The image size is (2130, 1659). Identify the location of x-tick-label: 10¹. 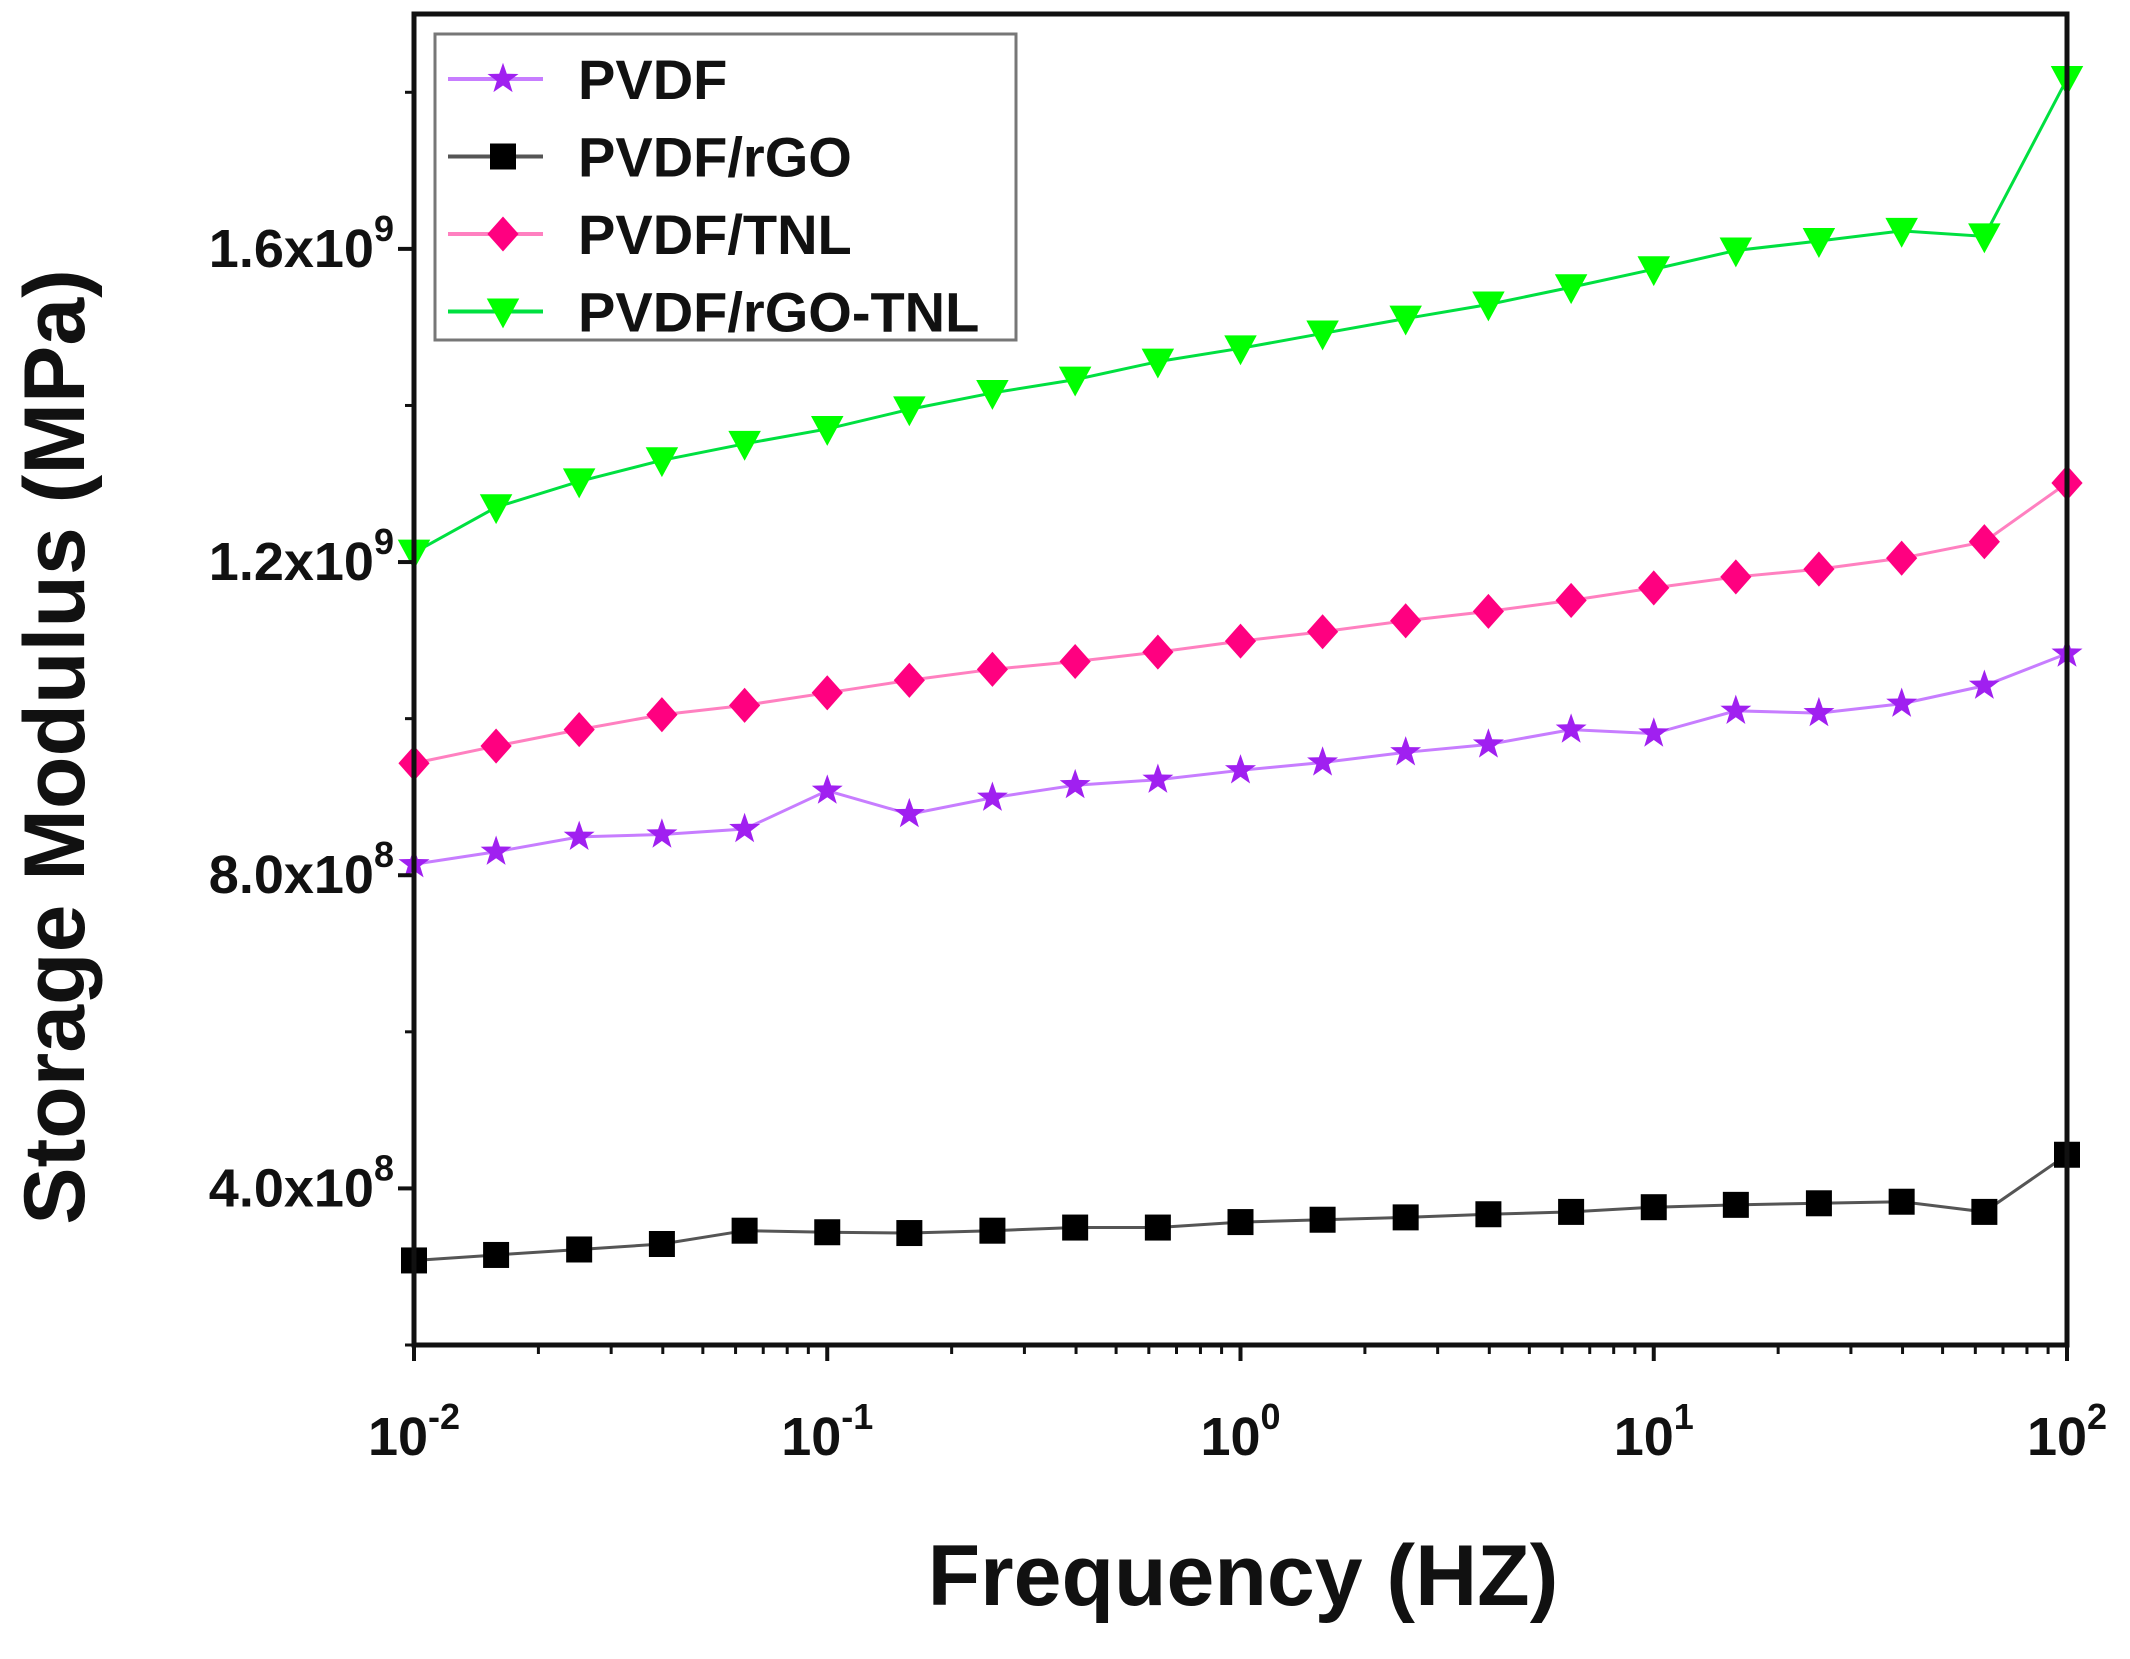
(1654, 1431).